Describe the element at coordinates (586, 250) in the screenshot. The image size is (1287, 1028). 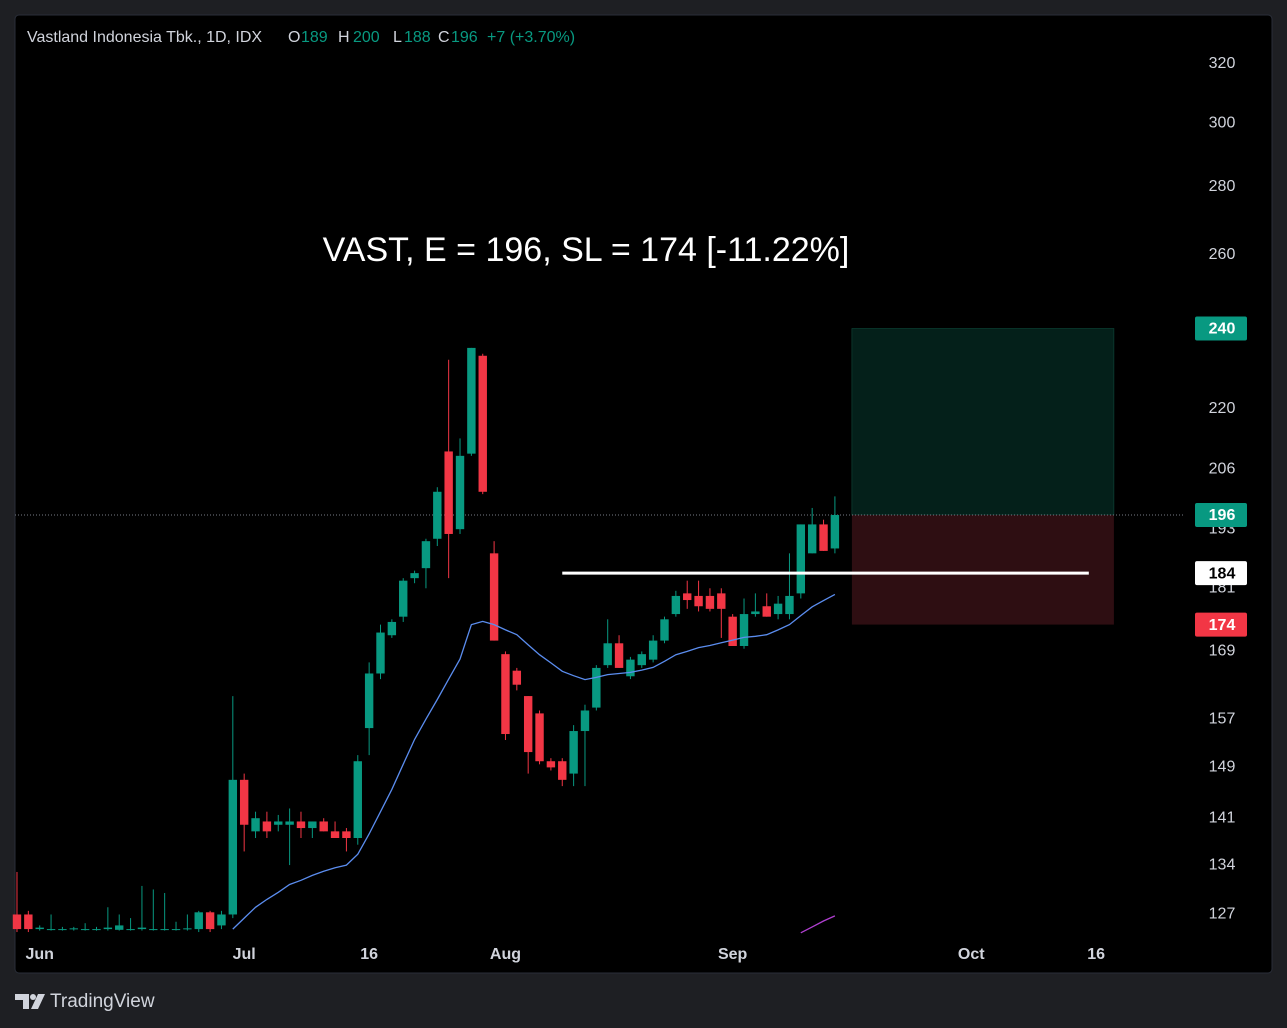
I see `annotation: VAST, E = 196, SL = 174 [-11.22%]` at that location.